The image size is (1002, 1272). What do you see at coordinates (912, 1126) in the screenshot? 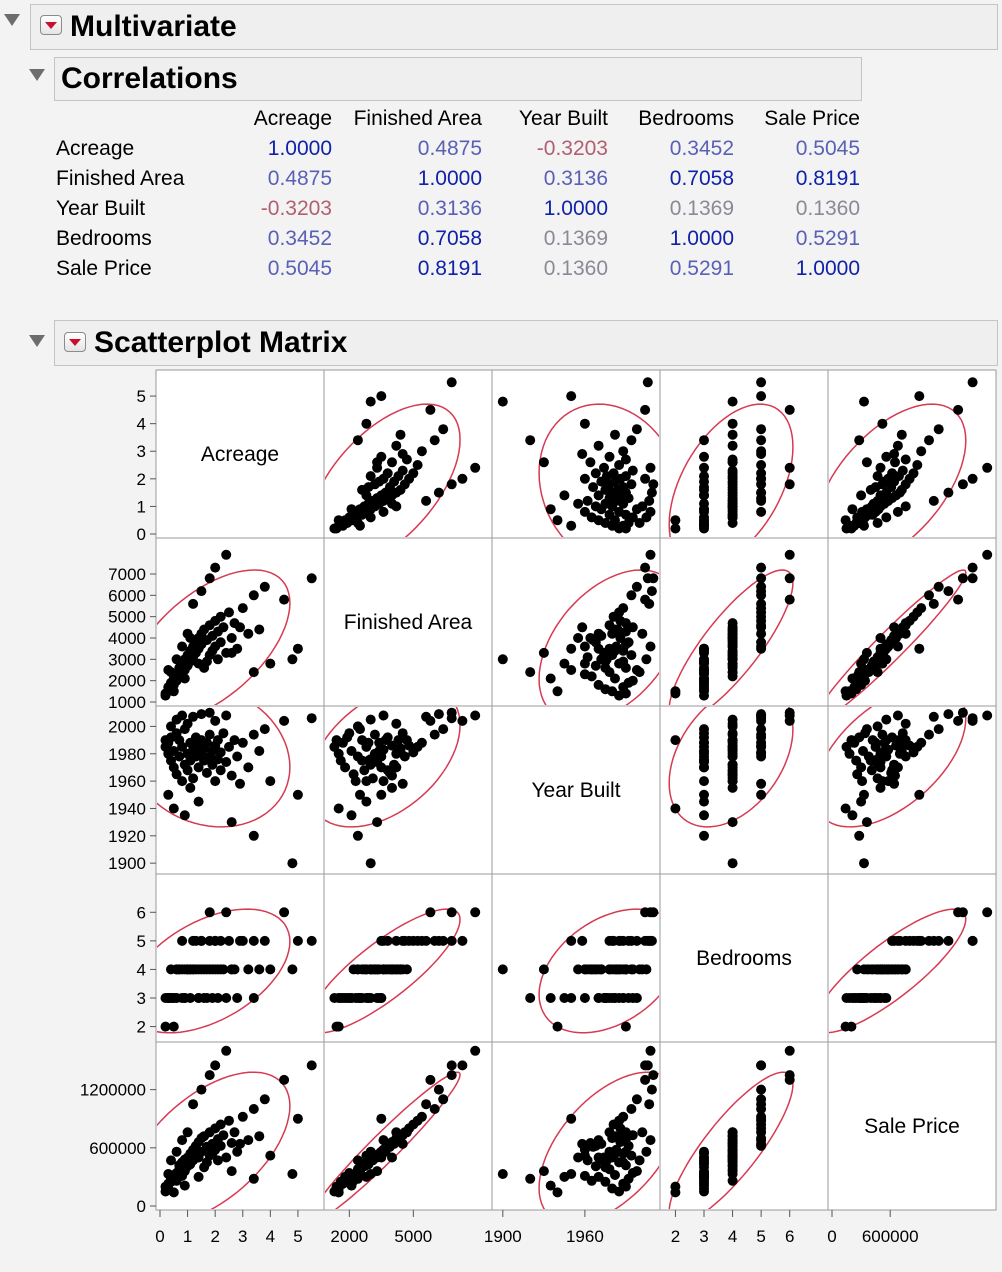
I see `diagonal-variable-label: Sale Price` at bounding box center [912, 1126].